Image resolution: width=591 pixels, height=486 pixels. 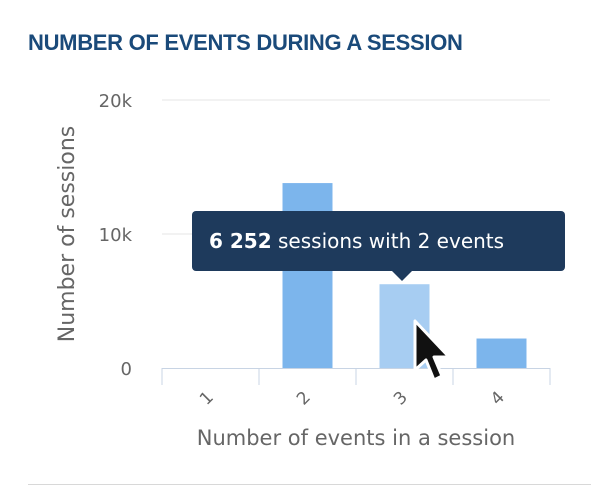 What do you see at coordinates (498, 399) in the screenshot?
I see `x-tick-label: 4` at bounding box center [498, 399].